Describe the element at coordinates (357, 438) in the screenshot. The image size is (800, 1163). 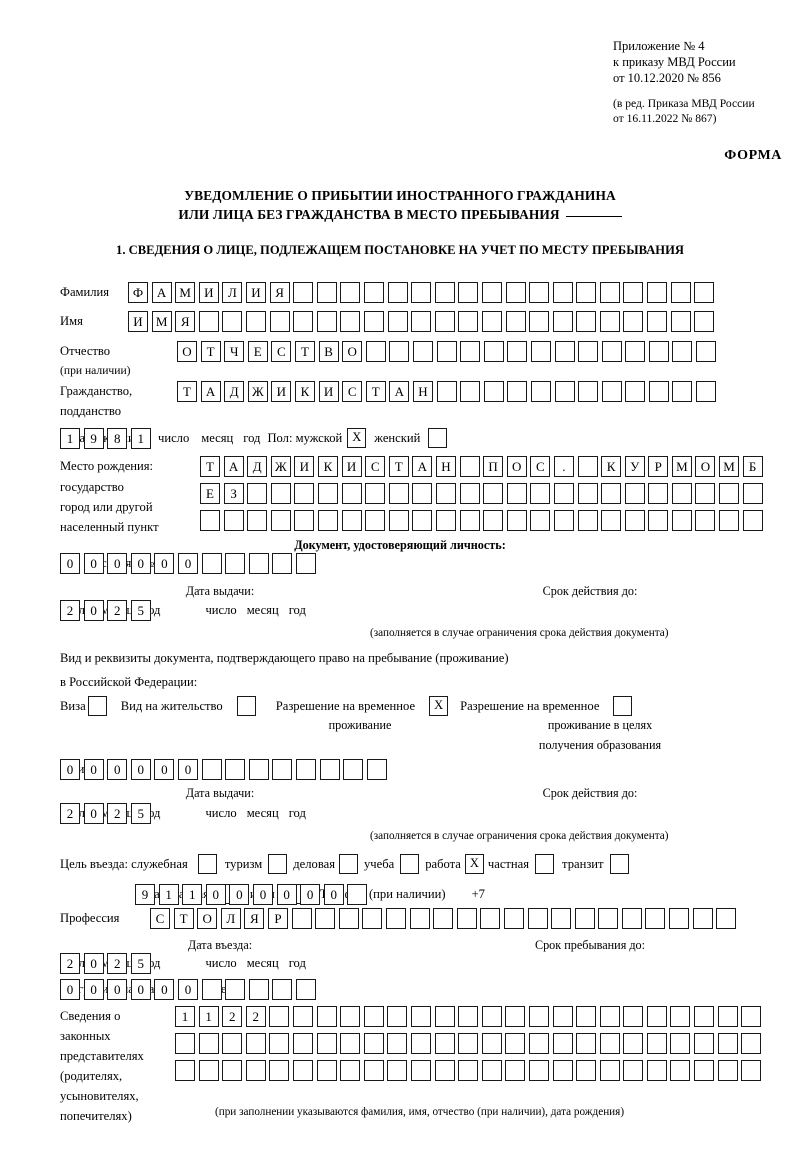
I see `sex-male-checkbox: X` at that location.